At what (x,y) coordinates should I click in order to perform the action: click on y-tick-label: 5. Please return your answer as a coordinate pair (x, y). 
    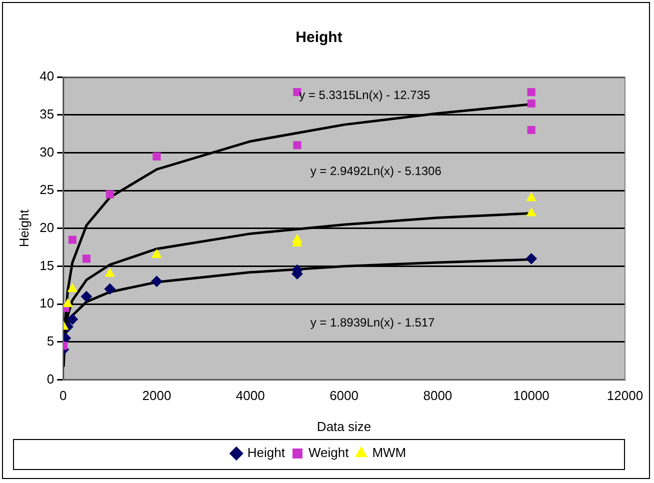
    Looking at the image, I should click on (50, 341).